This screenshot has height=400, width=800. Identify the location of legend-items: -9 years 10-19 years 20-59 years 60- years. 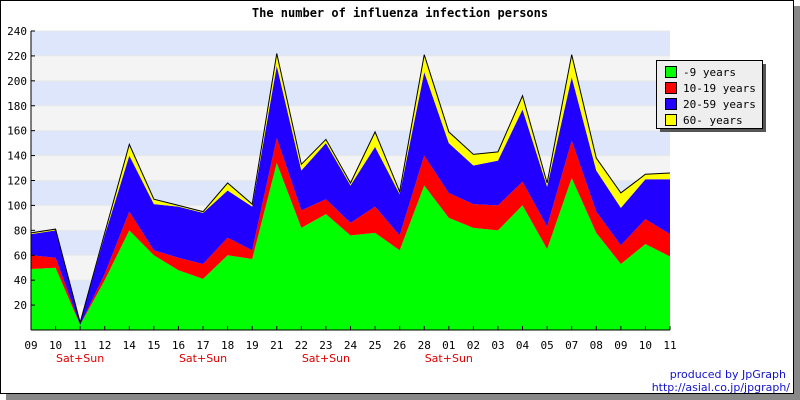
(710, 96).